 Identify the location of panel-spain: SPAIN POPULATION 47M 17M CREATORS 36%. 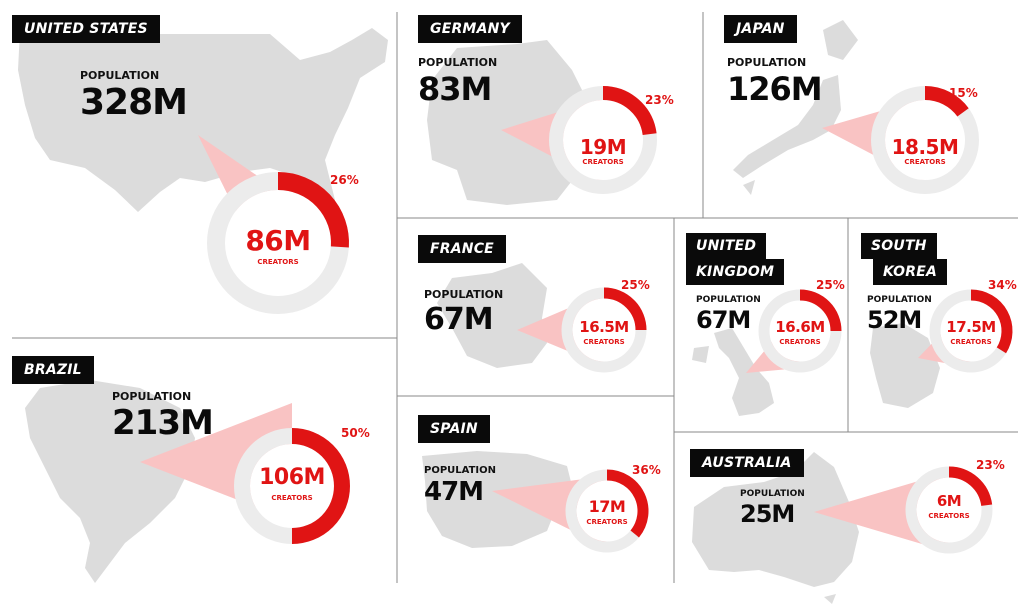
(535, 489).